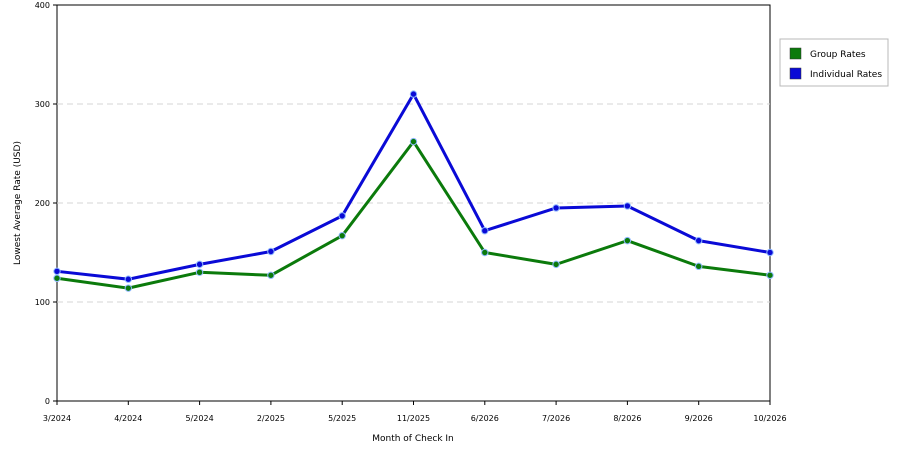 This screenshot has height=450, width=900. Describe the element at coordinates (834, 62) in the screenshot. I see `legend: Group Rates Individual Rates` at that location.